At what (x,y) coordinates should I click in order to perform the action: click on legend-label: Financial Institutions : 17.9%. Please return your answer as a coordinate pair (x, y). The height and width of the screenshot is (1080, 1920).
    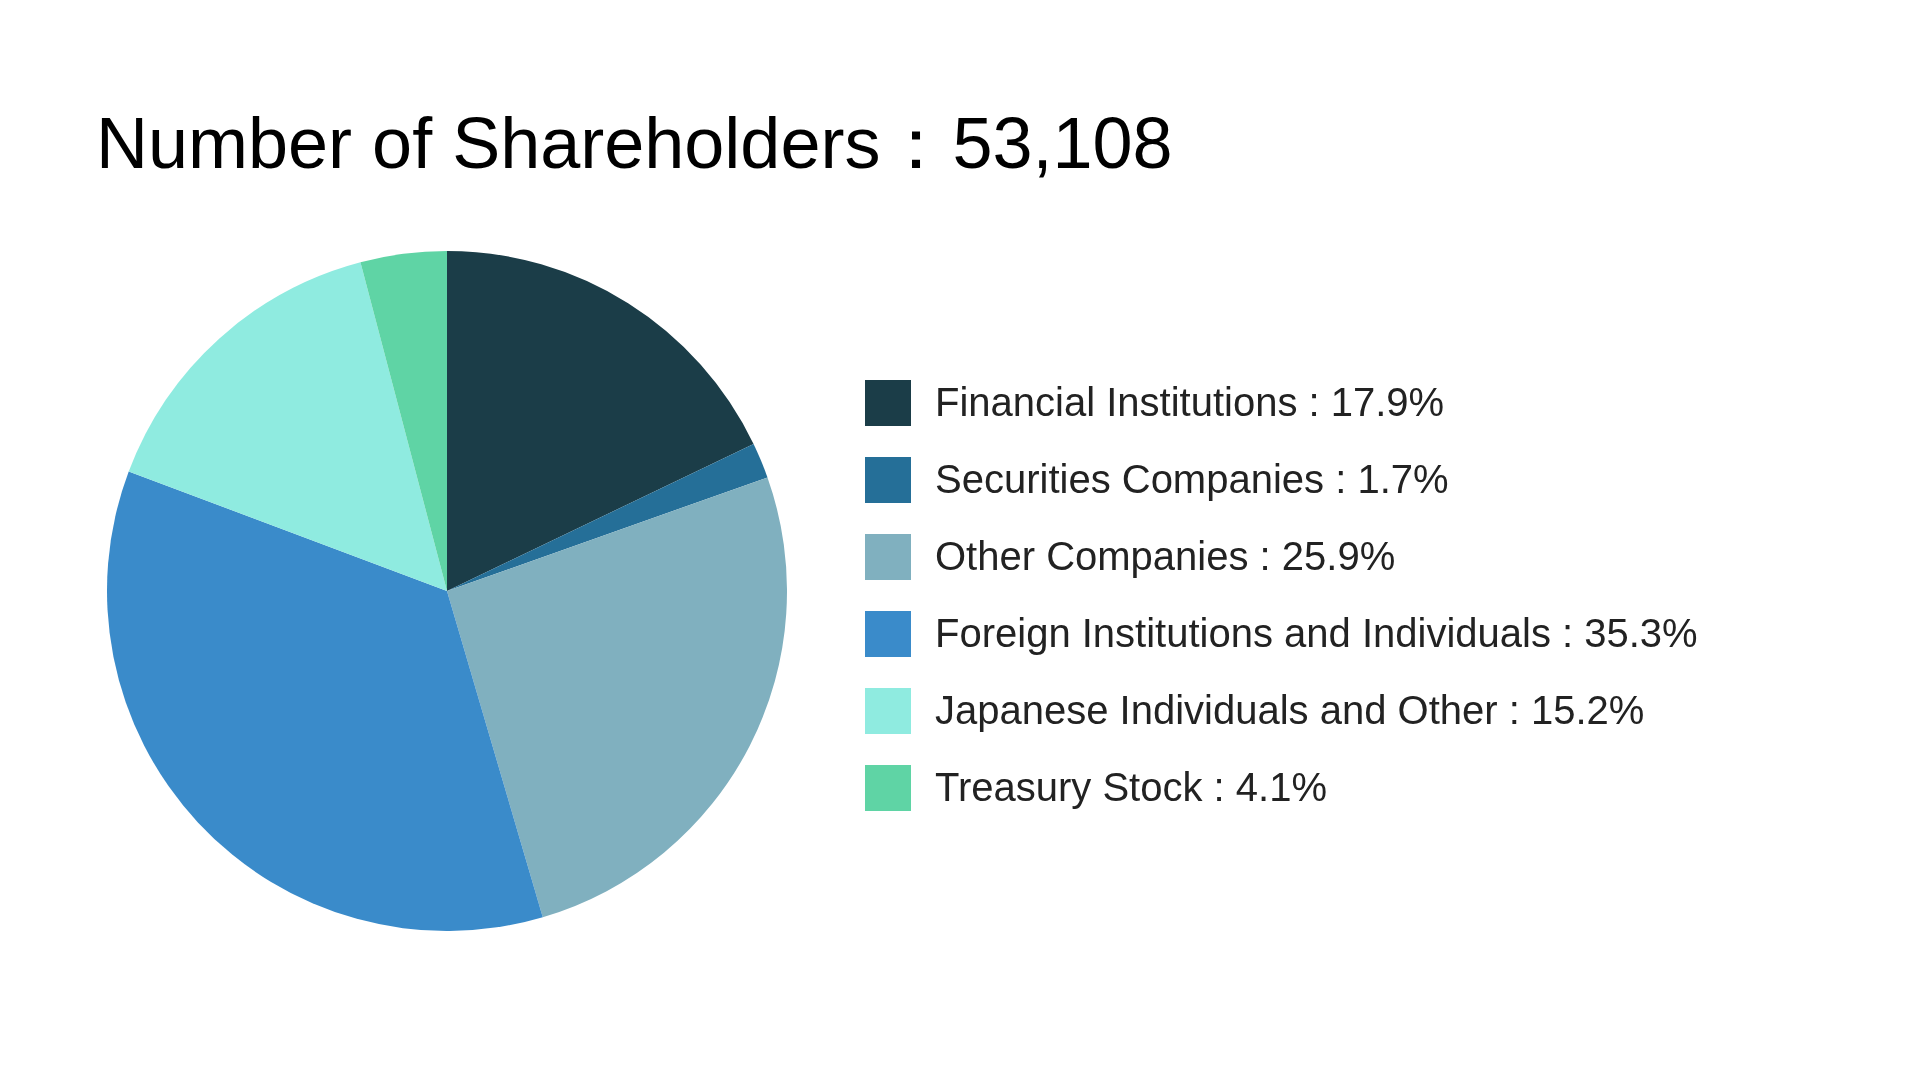
    Looking at the image, I should click on (1190, 402).